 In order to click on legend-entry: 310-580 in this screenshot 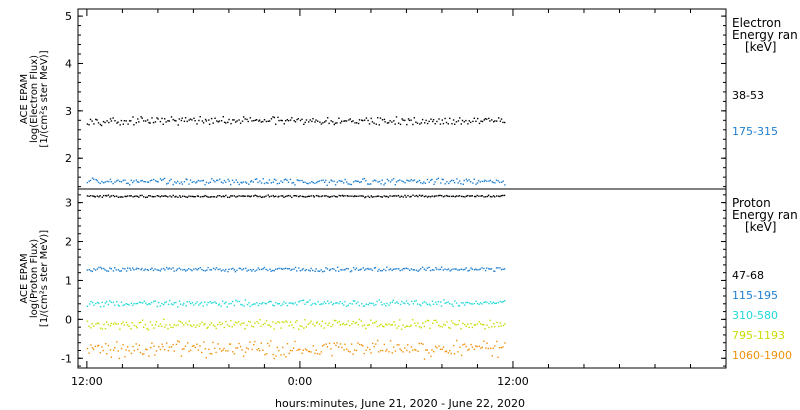, I will do `click(755, 315)`.